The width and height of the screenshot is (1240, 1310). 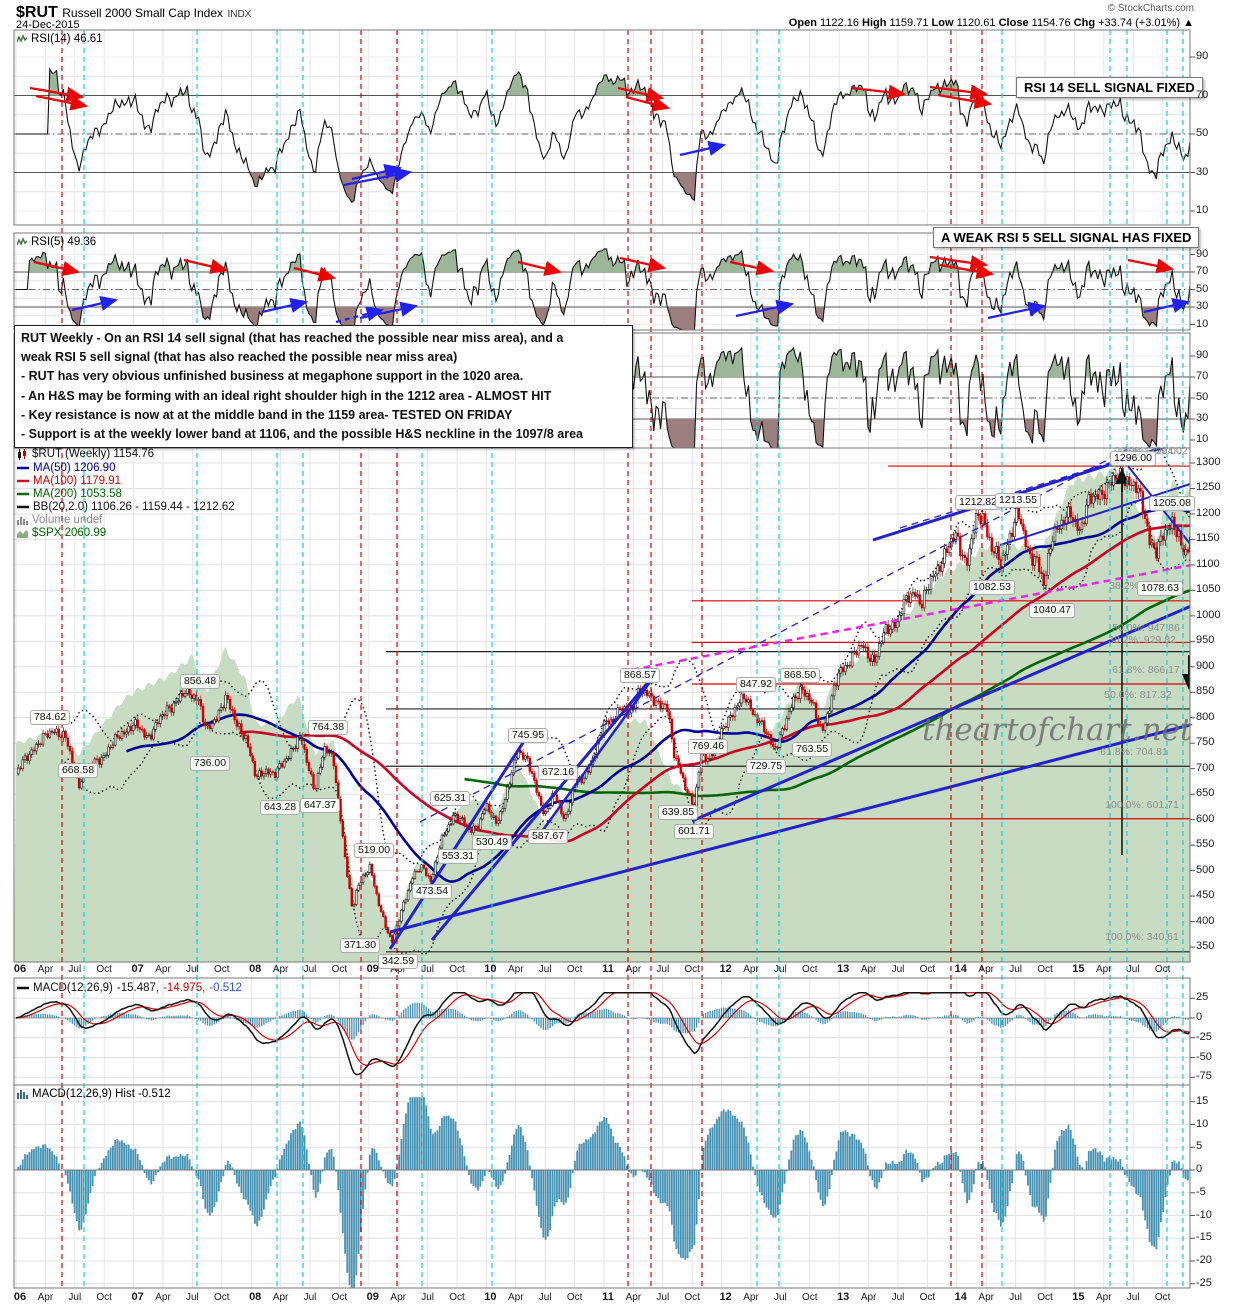 I want to click on macd-hist-value: -0.512, so click(x=225, y=988).